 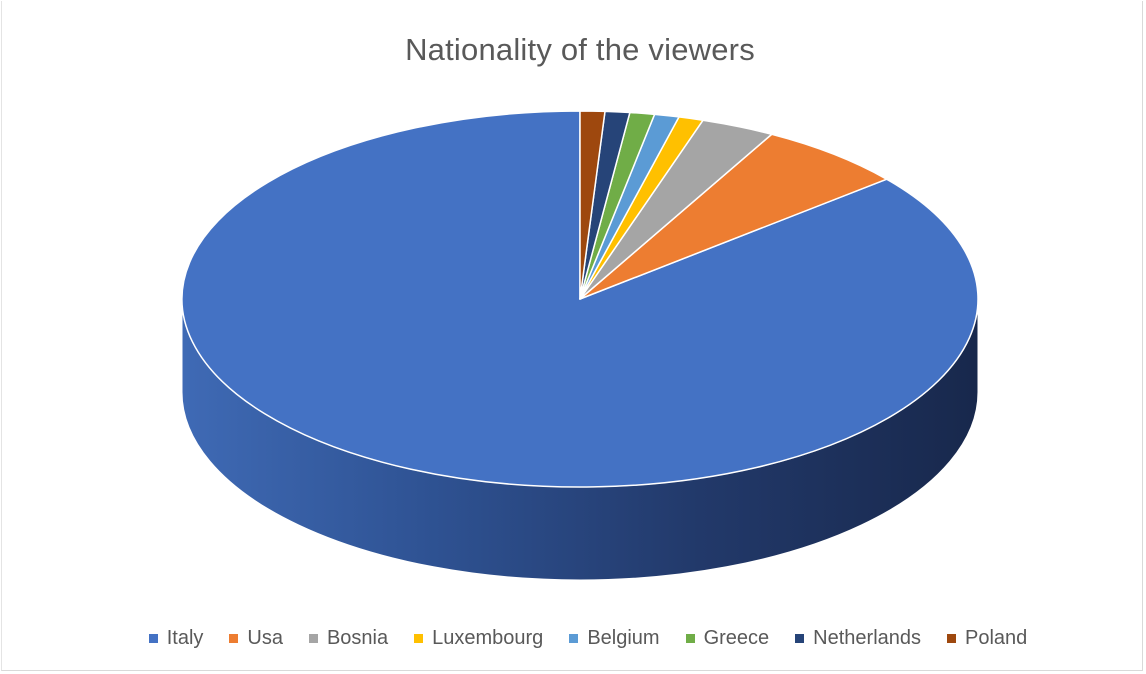 I want to click on legend-label-usa: Usa, so click(x=265, y=638).